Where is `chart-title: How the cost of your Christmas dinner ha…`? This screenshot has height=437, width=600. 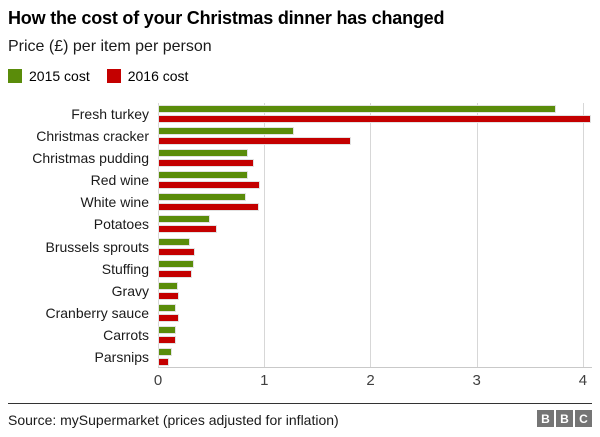 chart-title: How the cost of your Christmas dinner ha… is located at coordinates (226, 18).